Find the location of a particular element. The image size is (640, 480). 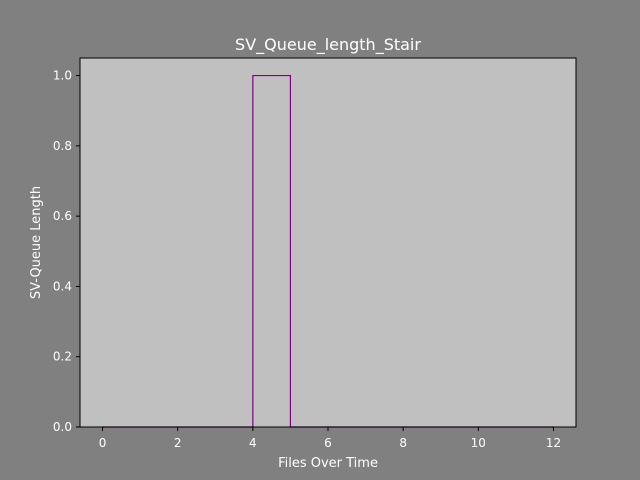

y-tick-label: 0.2 is located at coordinates (62, 357).